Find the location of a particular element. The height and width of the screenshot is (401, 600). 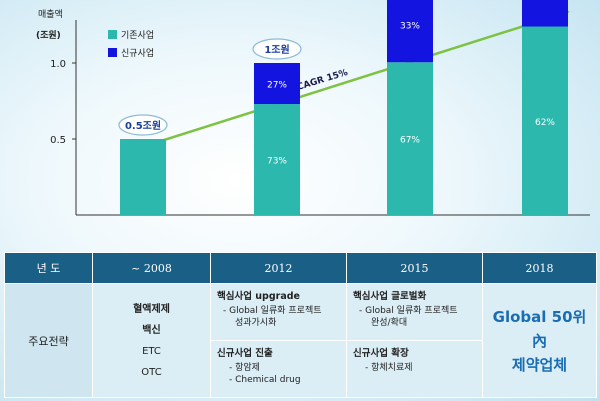

item-2015-top: - Global 일류화 프로젝트 is located at coordinates (408, 311).